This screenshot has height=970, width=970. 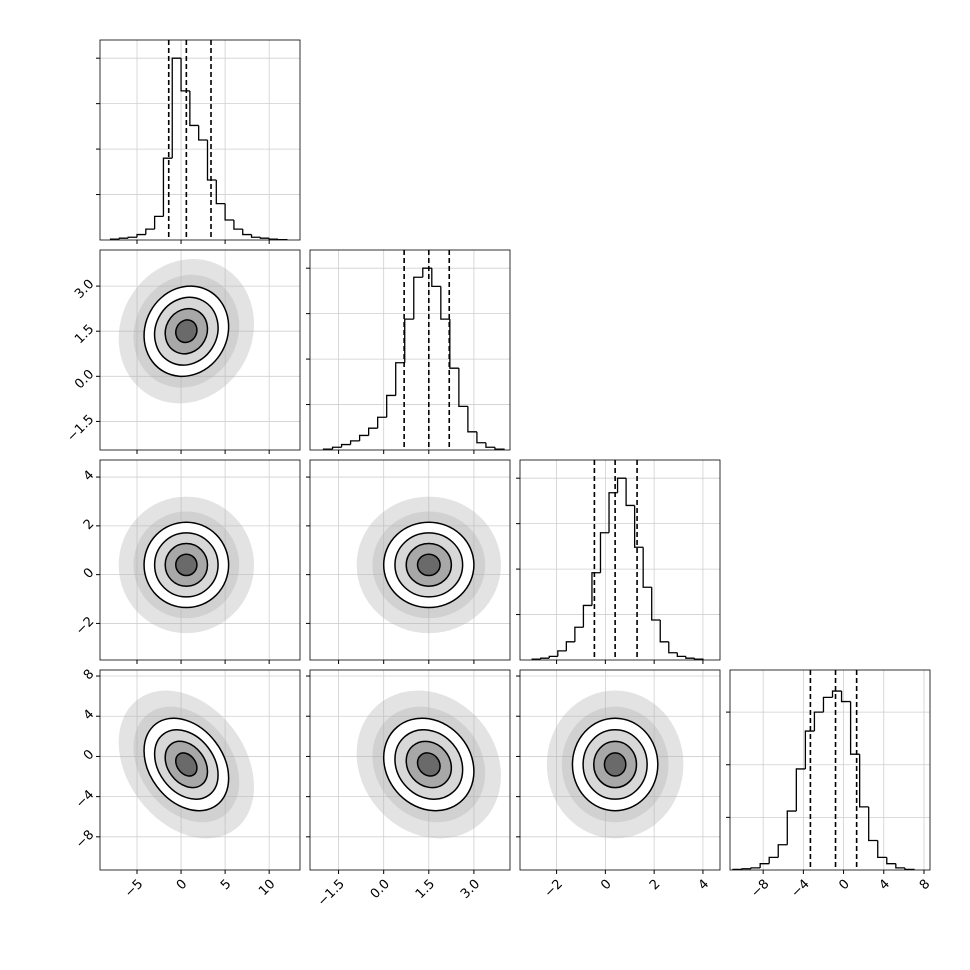 What do you see at coordinates (80, 428) in the screenshot?
I see `y-tick-label: −1.5` at bounding box center [80, 428].